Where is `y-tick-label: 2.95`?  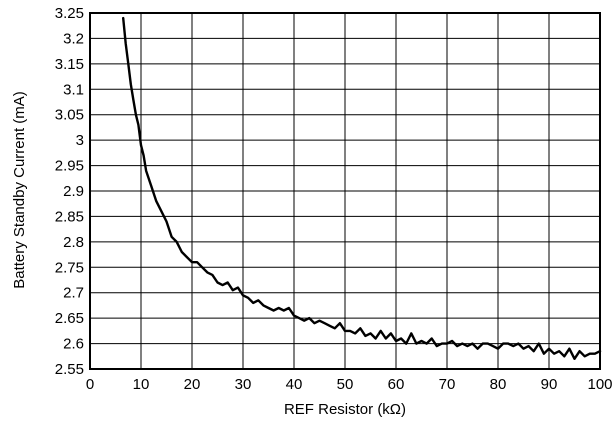
y-tick-label: 2.95 is located at coordinates (69, 166).